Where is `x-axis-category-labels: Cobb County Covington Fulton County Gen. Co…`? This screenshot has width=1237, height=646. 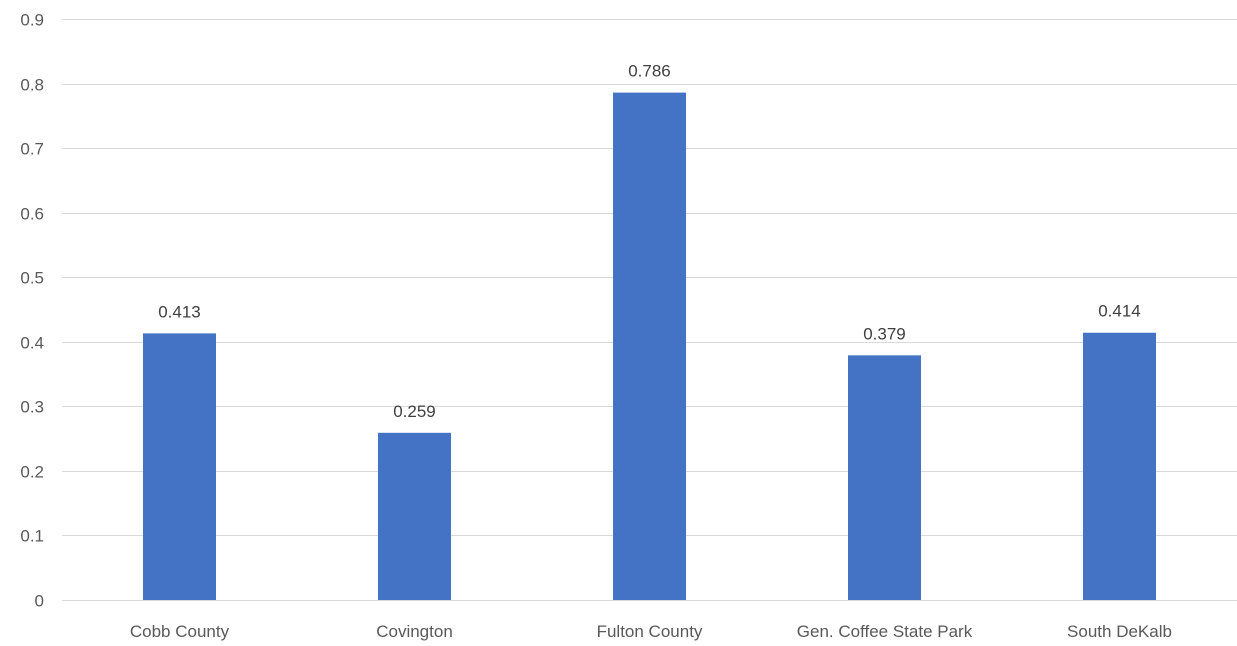
x-axis-category-labels: Cobb County Covington Fulton County Gen. Co… is located at coordinates (651, 631).